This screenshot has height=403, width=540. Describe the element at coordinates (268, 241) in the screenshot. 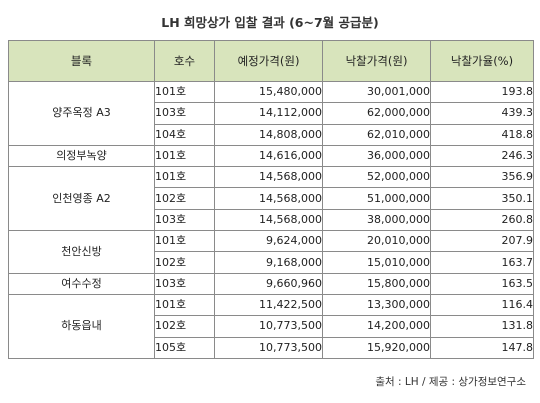

I see `planned-price-cell: 9,624,000` at that location.